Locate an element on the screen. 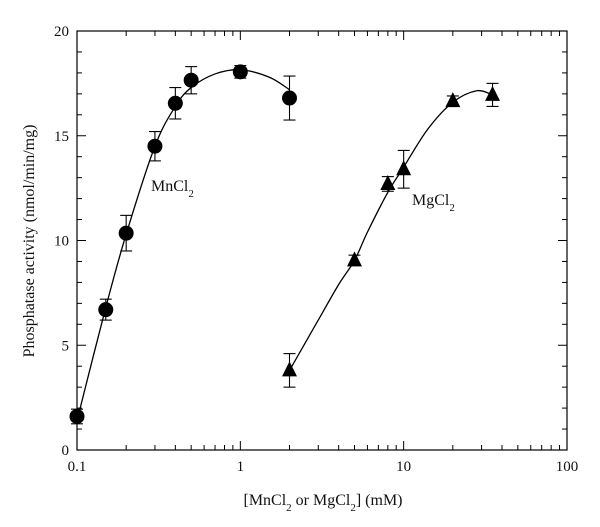 The height and width of the screenshot is (527, 600). x-axis-title-part: [MnCl is located at coordinates (265, 500).